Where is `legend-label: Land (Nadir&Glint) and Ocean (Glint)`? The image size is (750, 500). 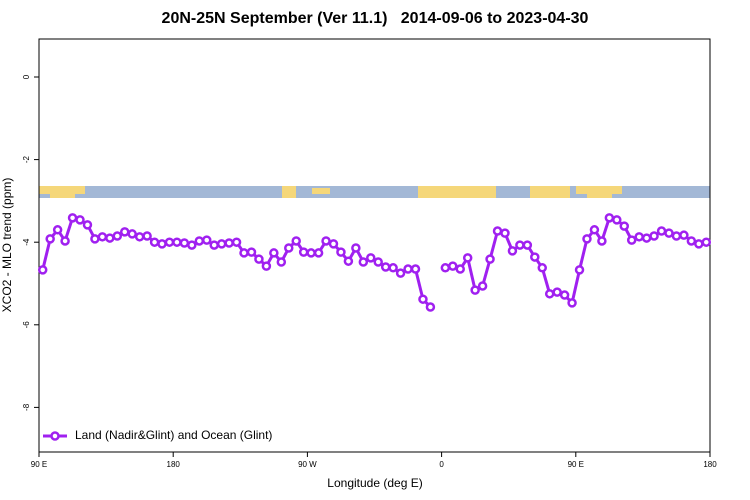
legend-label: Land (Nadir&Glint) and Ocean (Glint) is located at coordinates (173, 435).